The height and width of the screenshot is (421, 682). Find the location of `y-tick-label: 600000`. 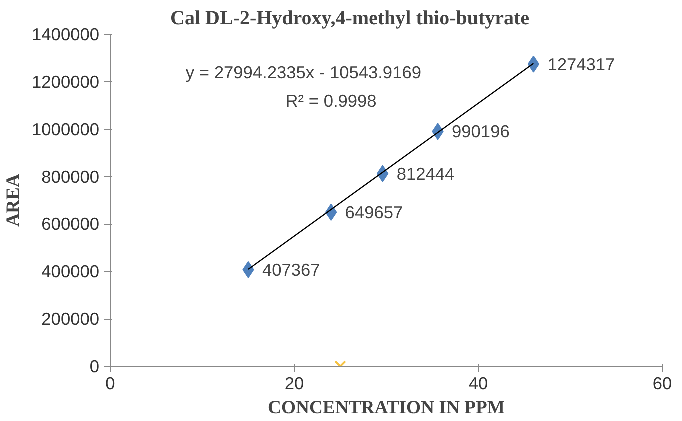

y-tick-label: 600000 is located at coordinates (71, 224).